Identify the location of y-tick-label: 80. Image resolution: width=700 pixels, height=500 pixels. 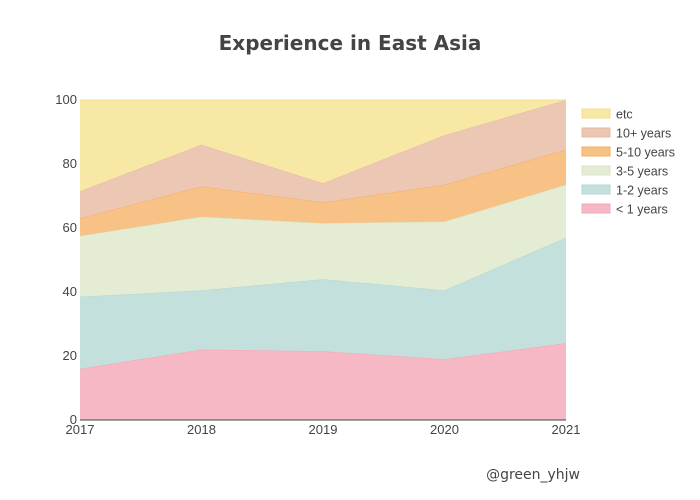
(70, 163).